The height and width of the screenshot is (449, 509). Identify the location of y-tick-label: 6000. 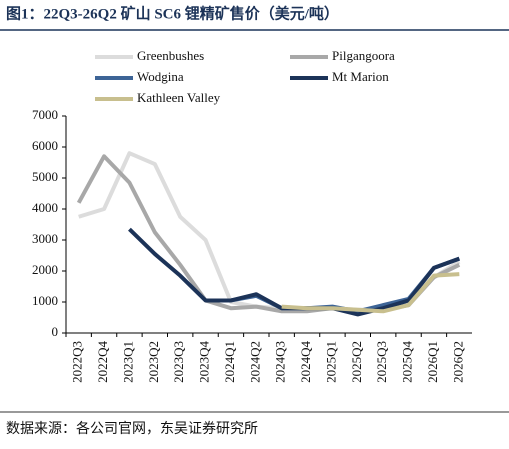
(45, 145).